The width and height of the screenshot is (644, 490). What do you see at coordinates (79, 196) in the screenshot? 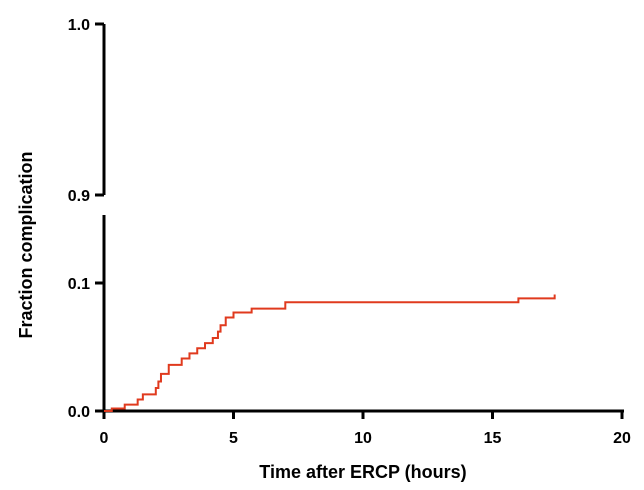
I see `y-tick-label: 0.9` at bounding box center [79, 196].